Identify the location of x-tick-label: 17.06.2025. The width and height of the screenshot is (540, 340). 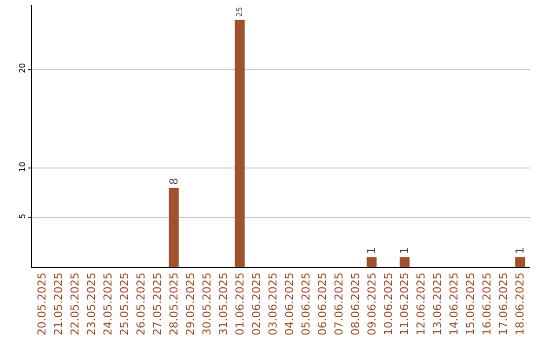
(503, 304).